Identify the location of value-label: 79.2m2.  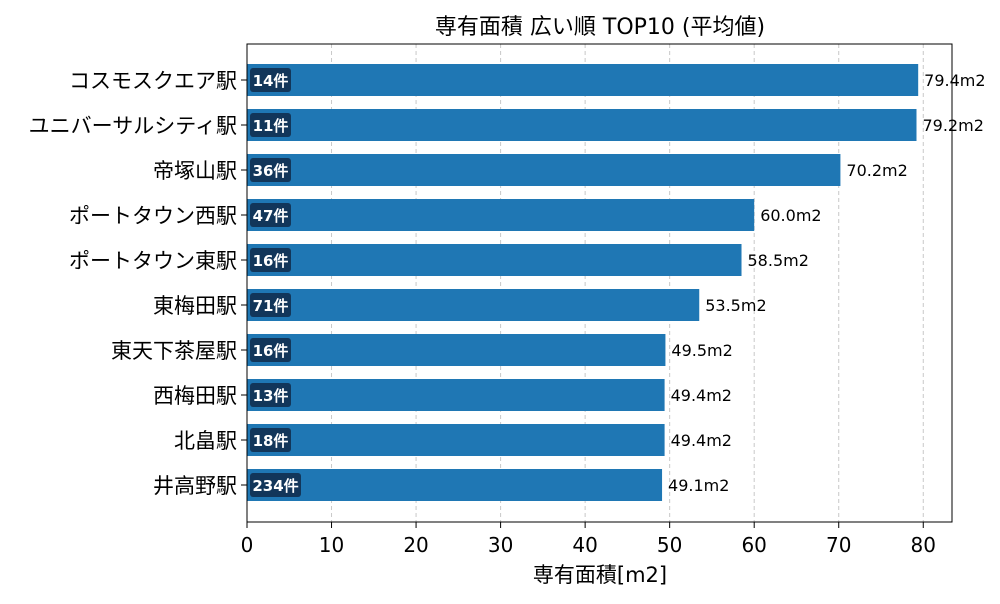
(952, 125).